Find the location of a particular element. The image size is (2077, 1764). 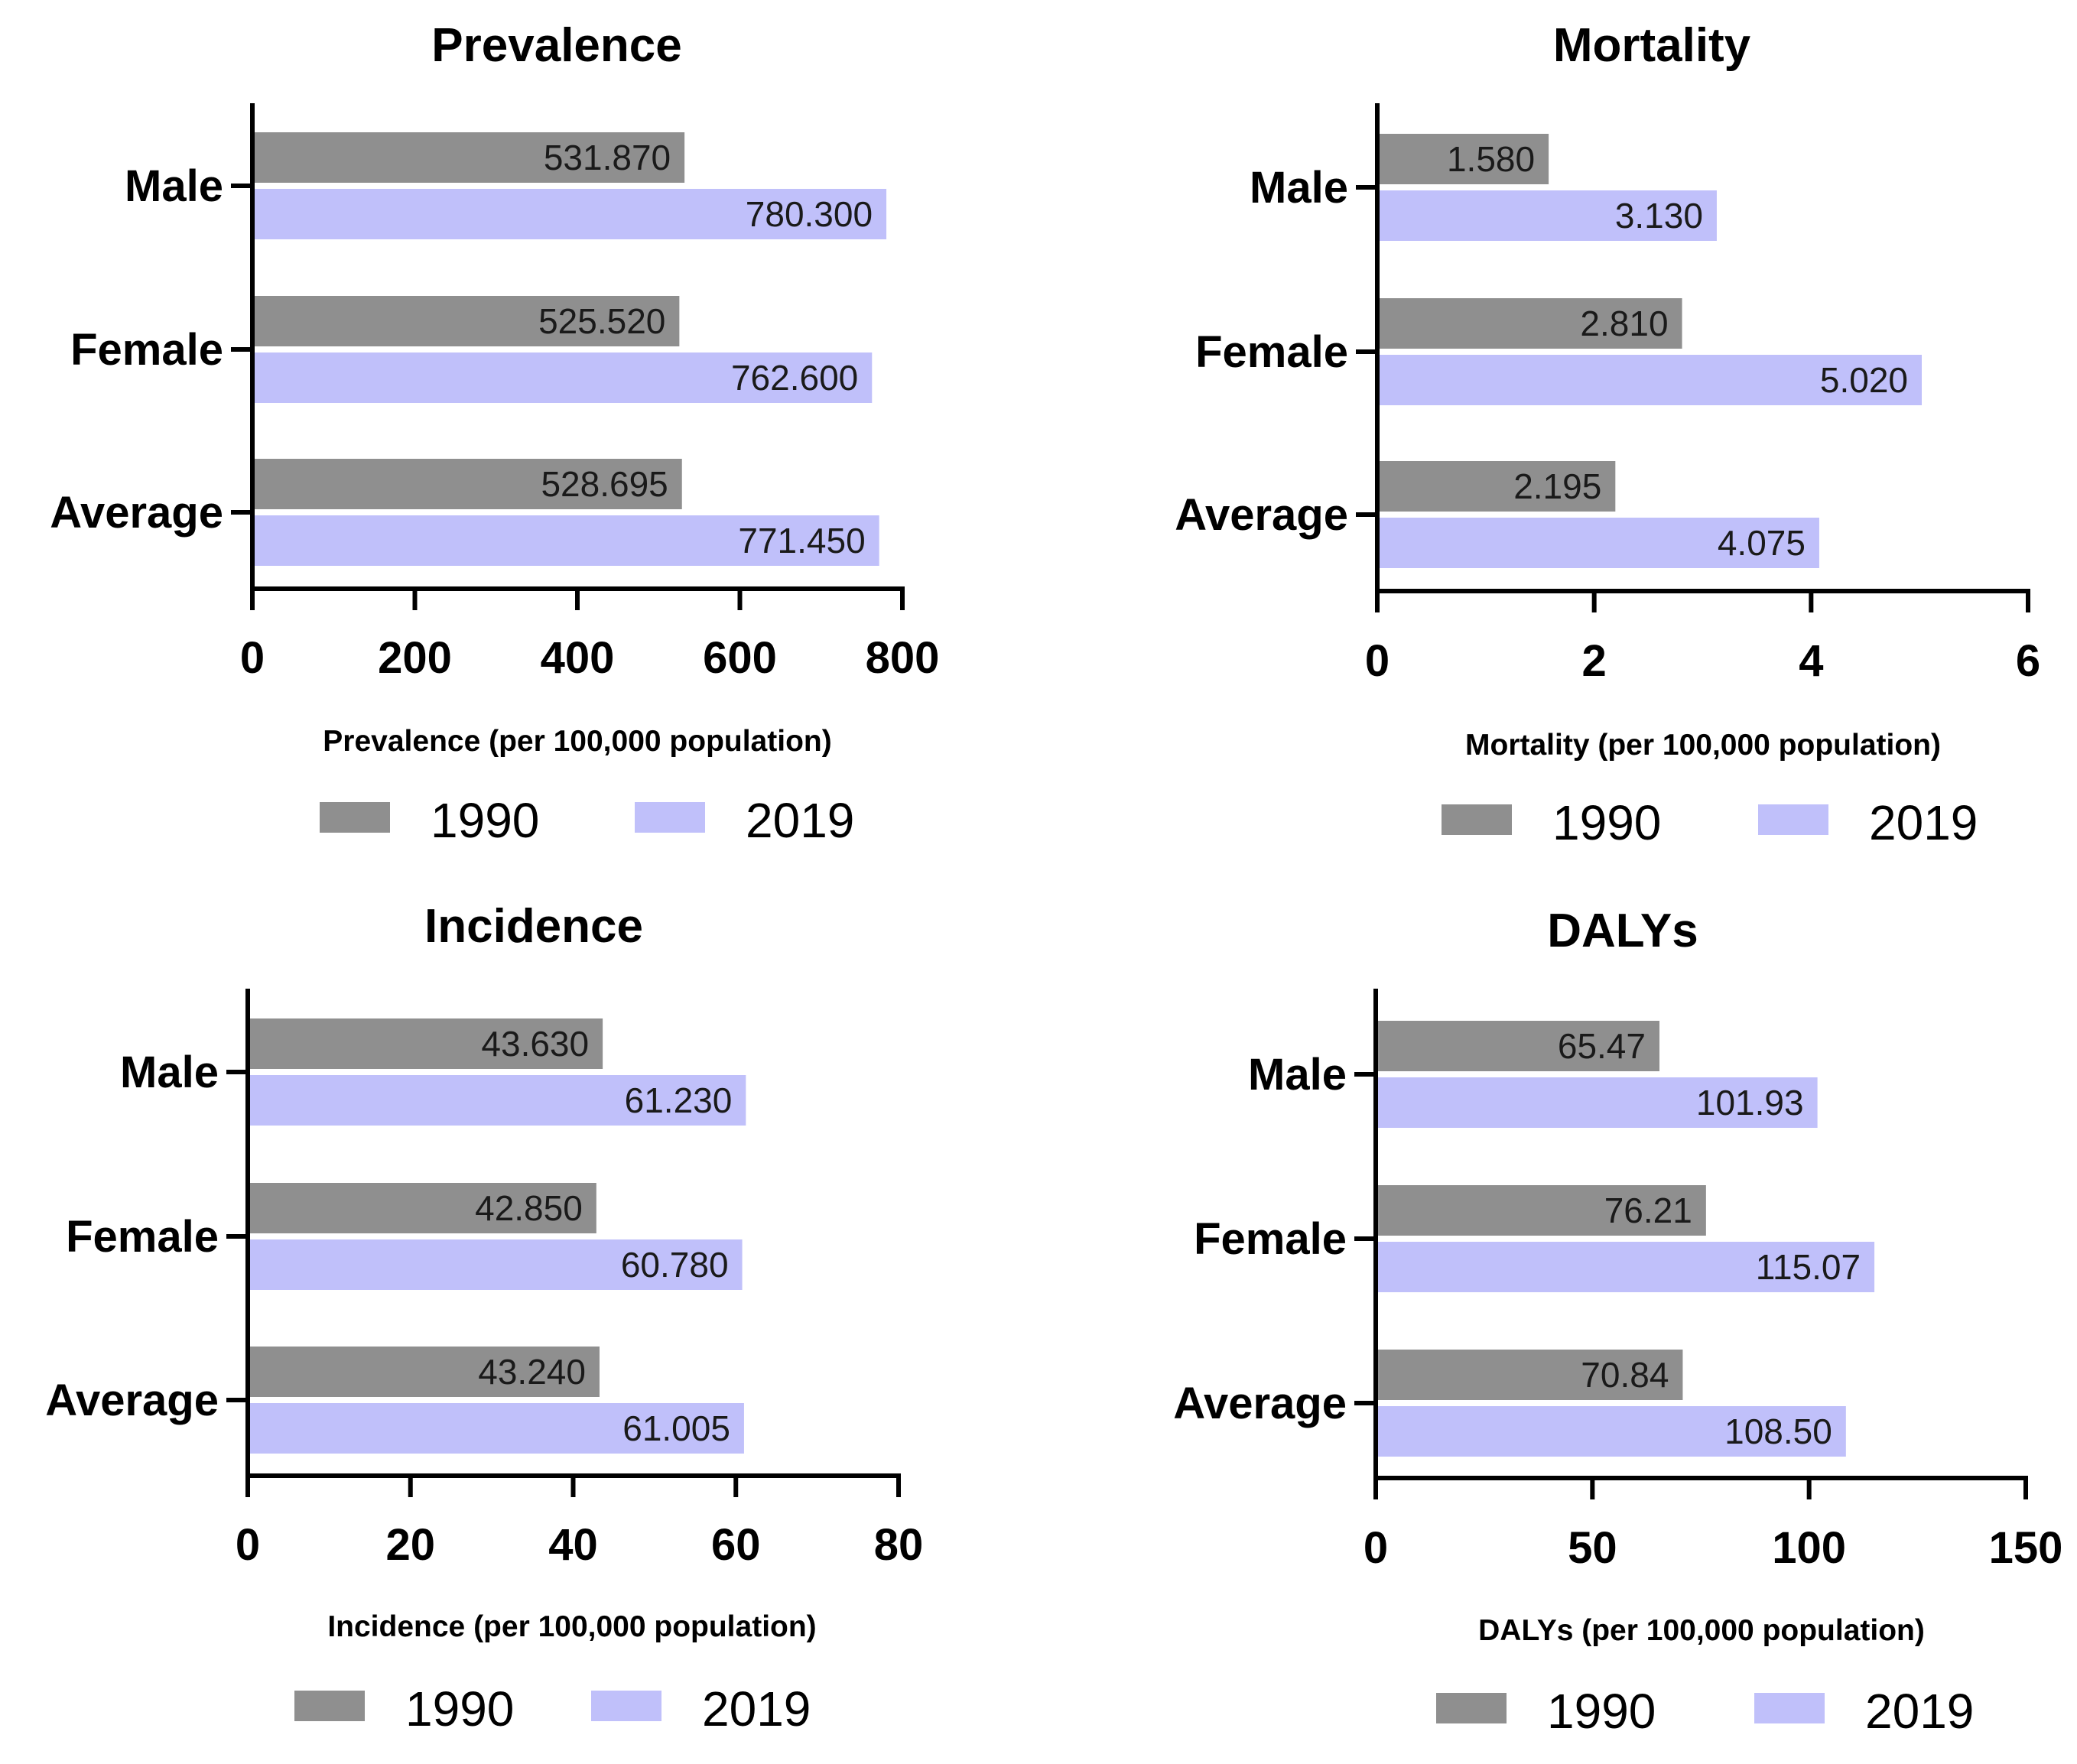

data-label-1990-male: 1.580 is located at coordinates (1491, 159).